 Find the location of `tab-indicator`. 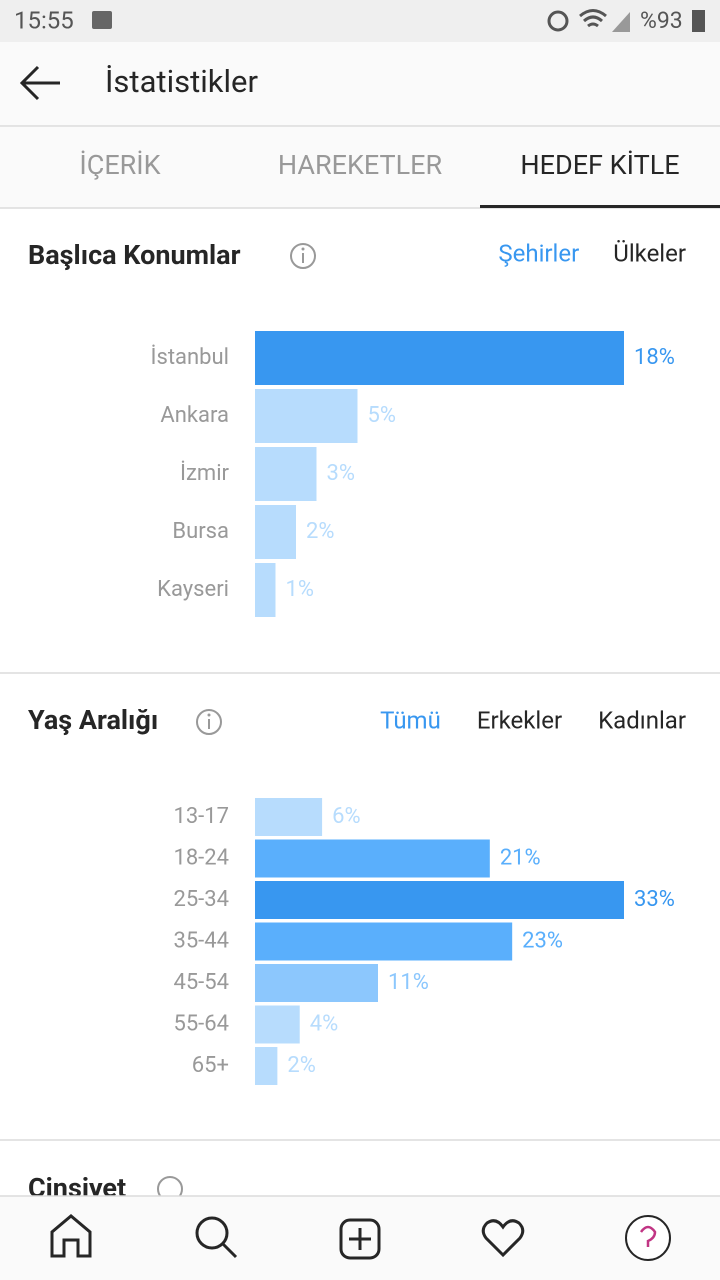

tab-indicator is located at coordinates (600, 206).